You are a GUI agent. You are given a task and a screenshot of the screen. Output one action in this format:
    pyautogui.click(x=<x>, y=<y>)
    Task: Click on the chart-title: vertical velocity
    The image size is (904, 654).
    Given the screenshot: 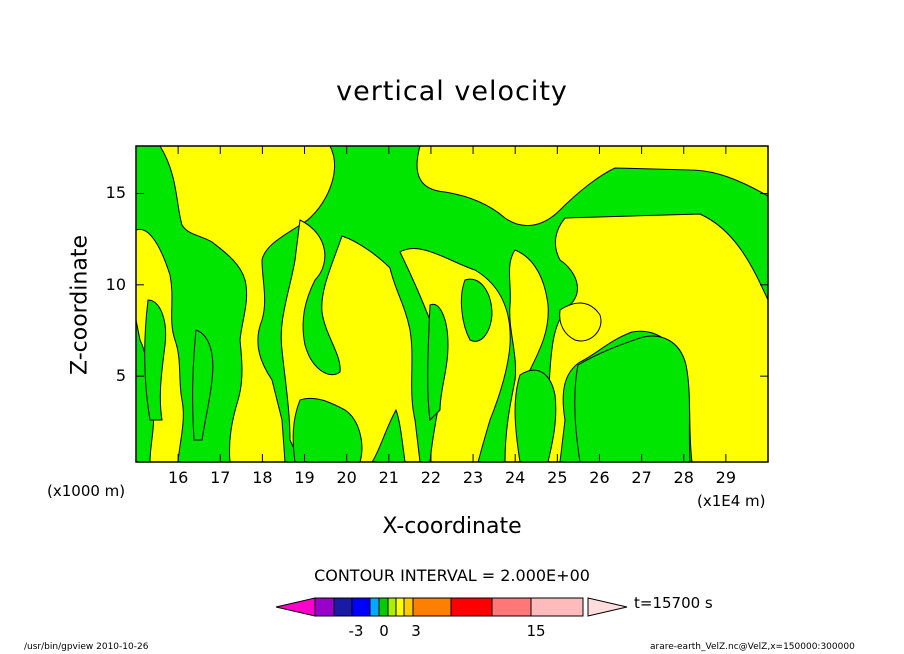 What is the action you would take?
    pyautogui.click(x=452, y=91)
    